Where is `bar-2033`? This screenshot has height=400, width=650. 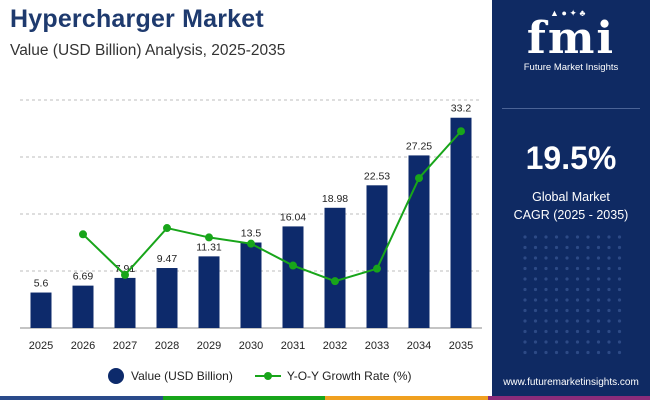
bar-2033 is located at coordinates (377, 256).